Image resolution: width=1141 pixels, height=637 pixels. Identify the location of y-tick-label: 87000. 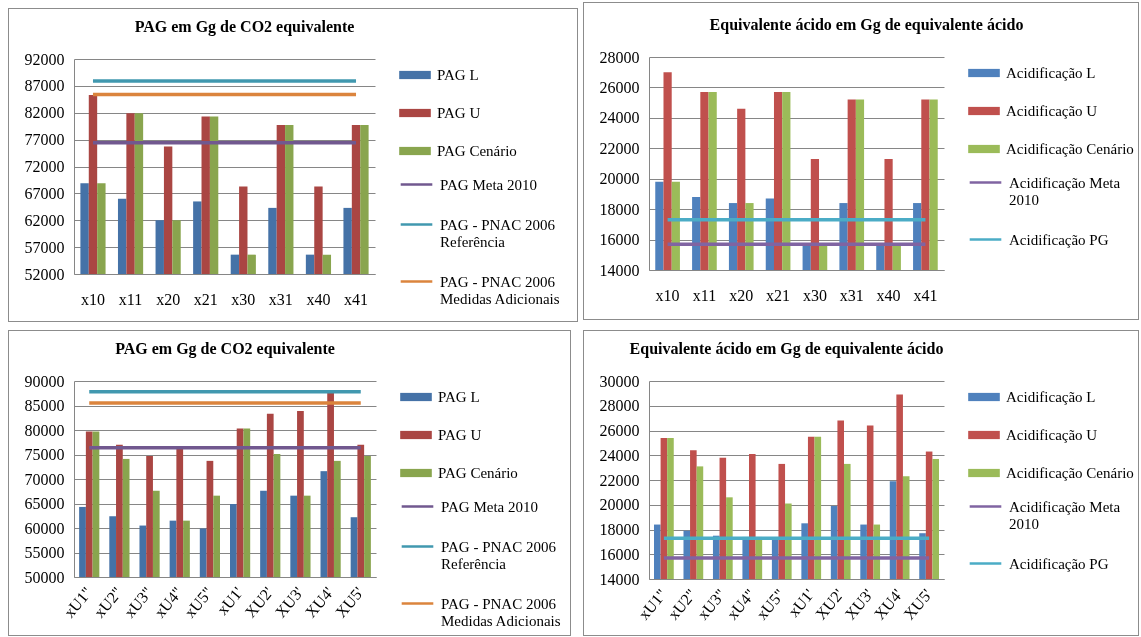
(44, 86).